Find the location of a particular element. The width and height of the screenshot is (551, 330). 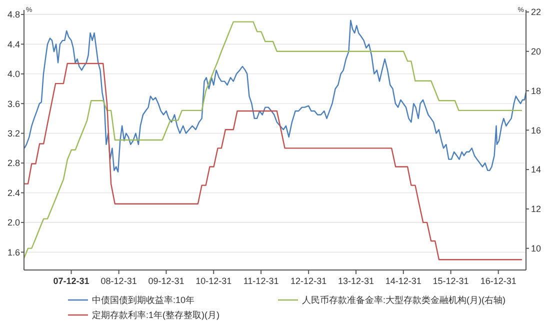

y-tick-label: 4.0 is located at coordinates (13, 74).